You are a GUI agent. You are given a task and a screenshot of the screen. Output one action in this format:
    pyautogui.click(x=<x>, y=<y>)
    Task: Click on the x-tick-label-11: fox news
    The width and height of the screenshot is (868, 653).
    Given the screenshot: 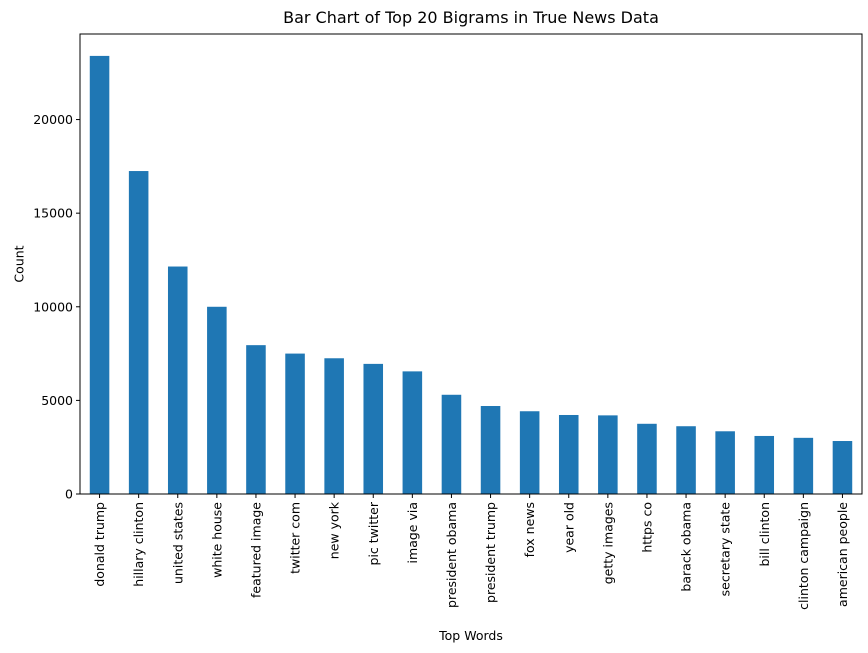 What is the action you would take?
    pyautogui.click(x=529, y=529)
    